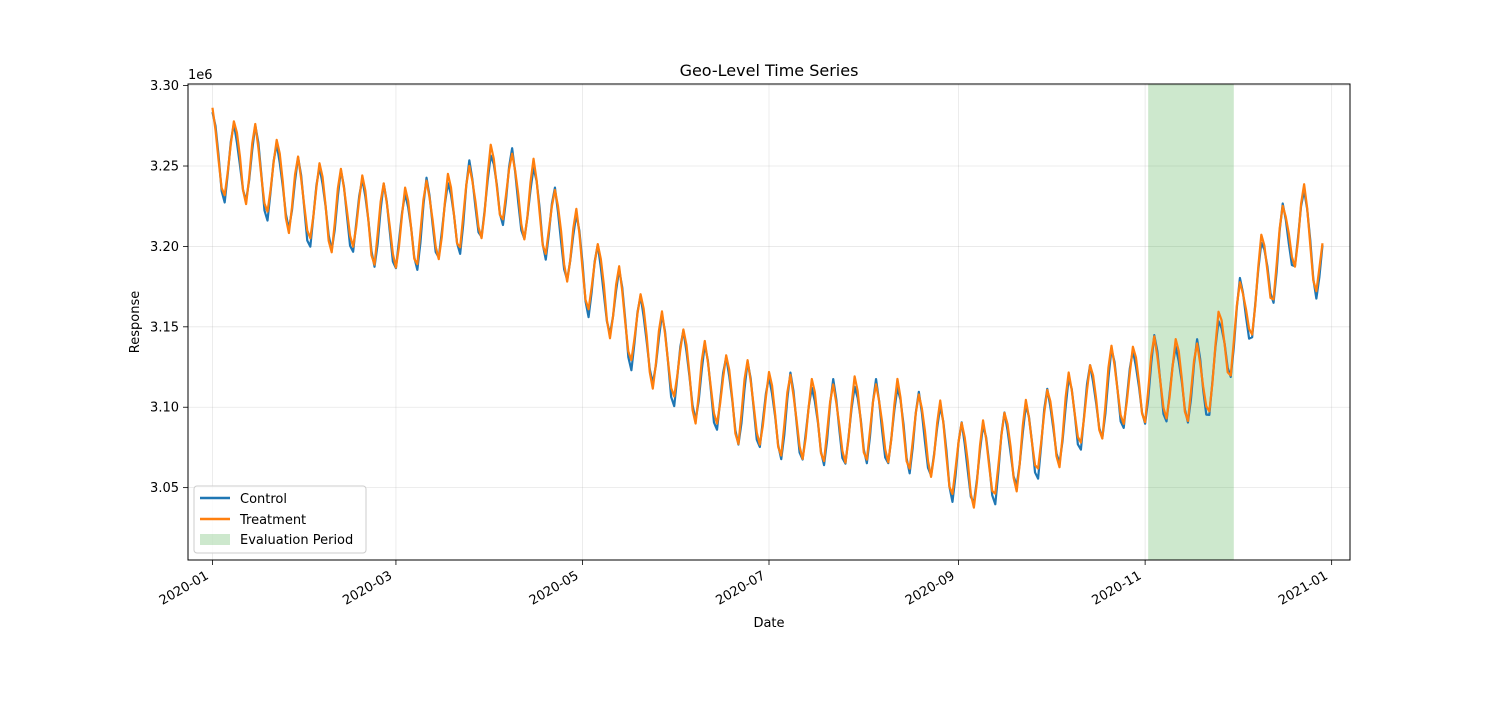 The width and height of the screenshot is (1500, 704). I want to click on y-tick-label: 3.20, so click(164, 247).